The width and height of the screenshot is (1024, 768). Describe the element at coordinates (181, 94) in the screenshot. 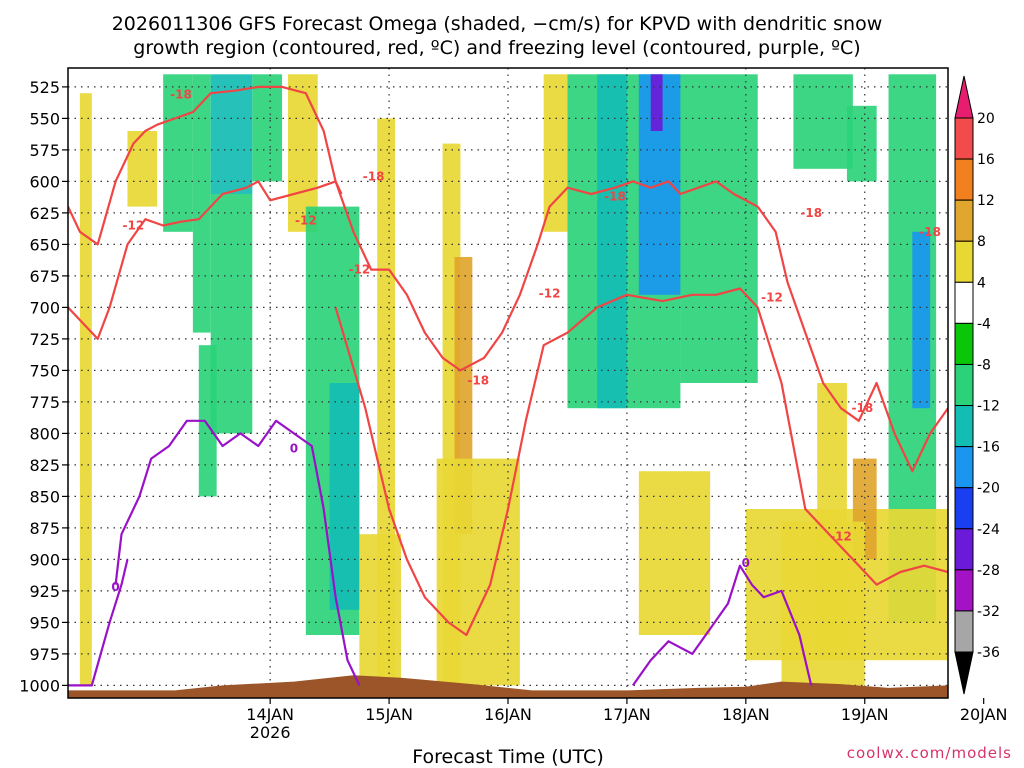

I see `red-contour-label-0: -18` at that location.